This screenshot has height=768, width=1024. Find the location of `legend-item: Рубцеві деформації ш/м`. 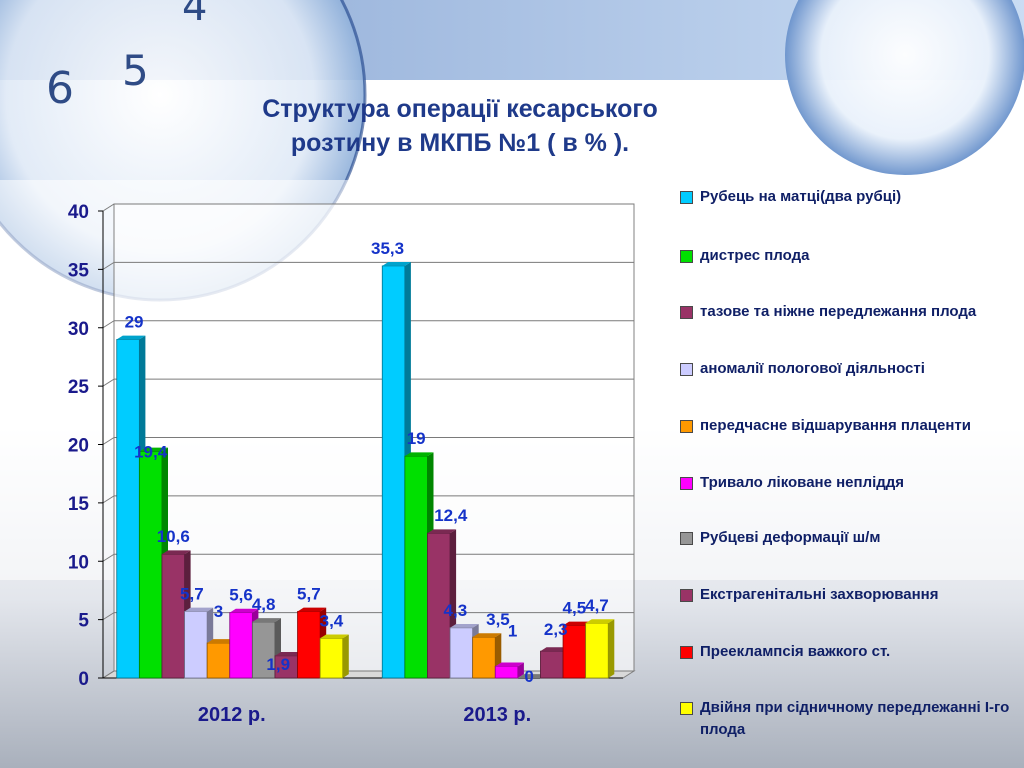

legend-item: Рубцеві деформації ш/м is located at coordinates (848, 538).